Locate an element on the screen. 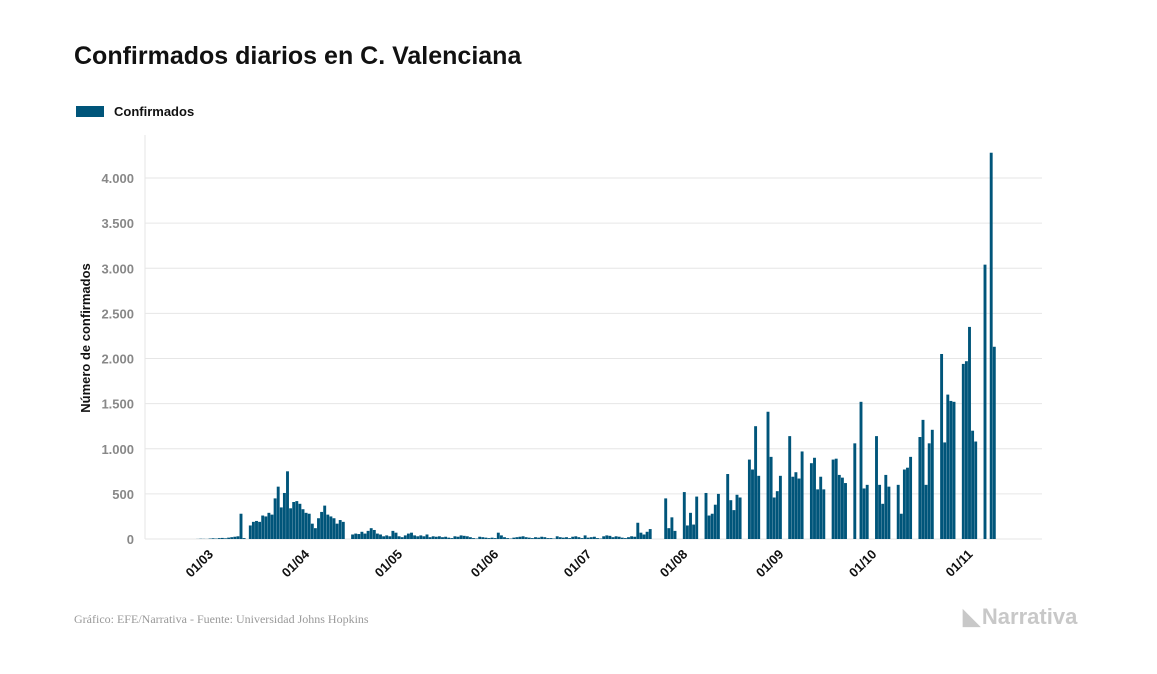 The width and height of the screenshot is (1157, 674). chart-title: Confirmados diarios en C. Valenciana is located at coordinates (298, 56).